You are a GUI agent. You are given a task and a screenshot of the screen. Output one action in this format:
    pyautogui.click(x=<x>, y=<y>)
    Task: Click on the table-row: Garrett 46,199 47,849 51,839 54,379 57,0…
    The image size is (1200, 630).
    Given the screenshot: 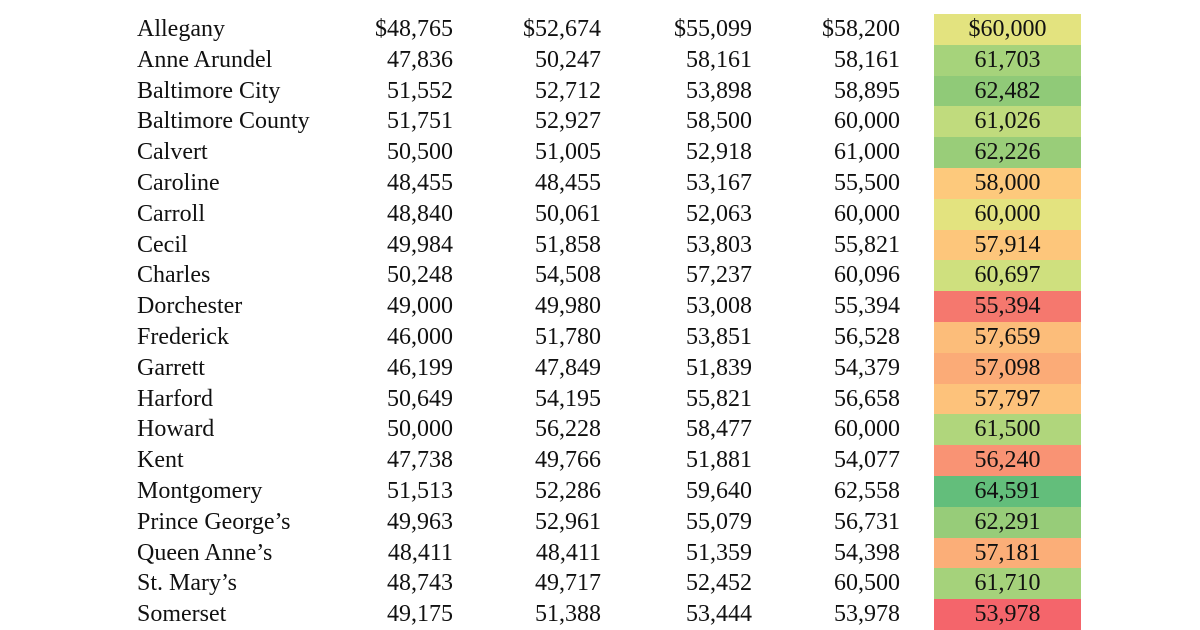 What is the action you would take?
    pyautogui.click(x=600, y=368)
    